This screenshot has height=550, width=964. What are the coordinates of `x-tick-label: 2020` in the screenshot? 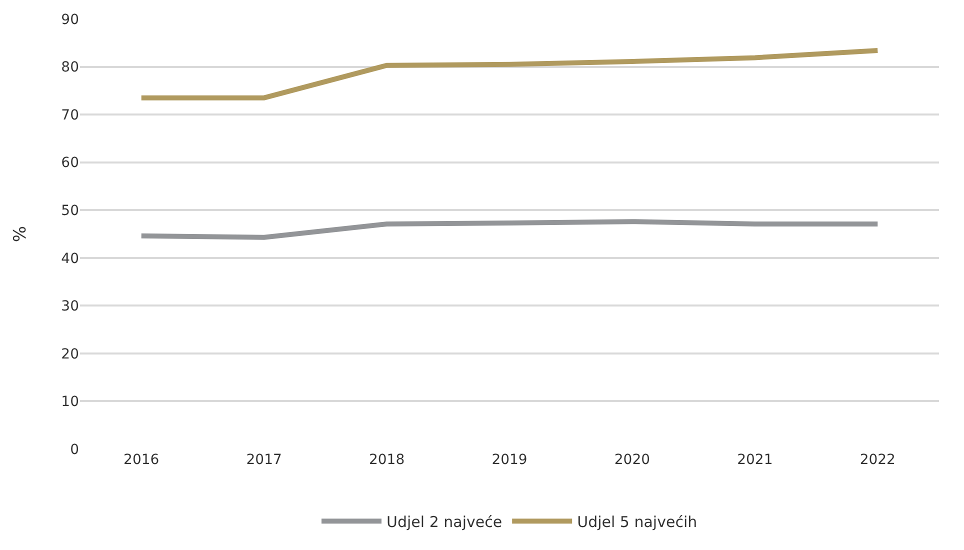 It's located at (632, 460).